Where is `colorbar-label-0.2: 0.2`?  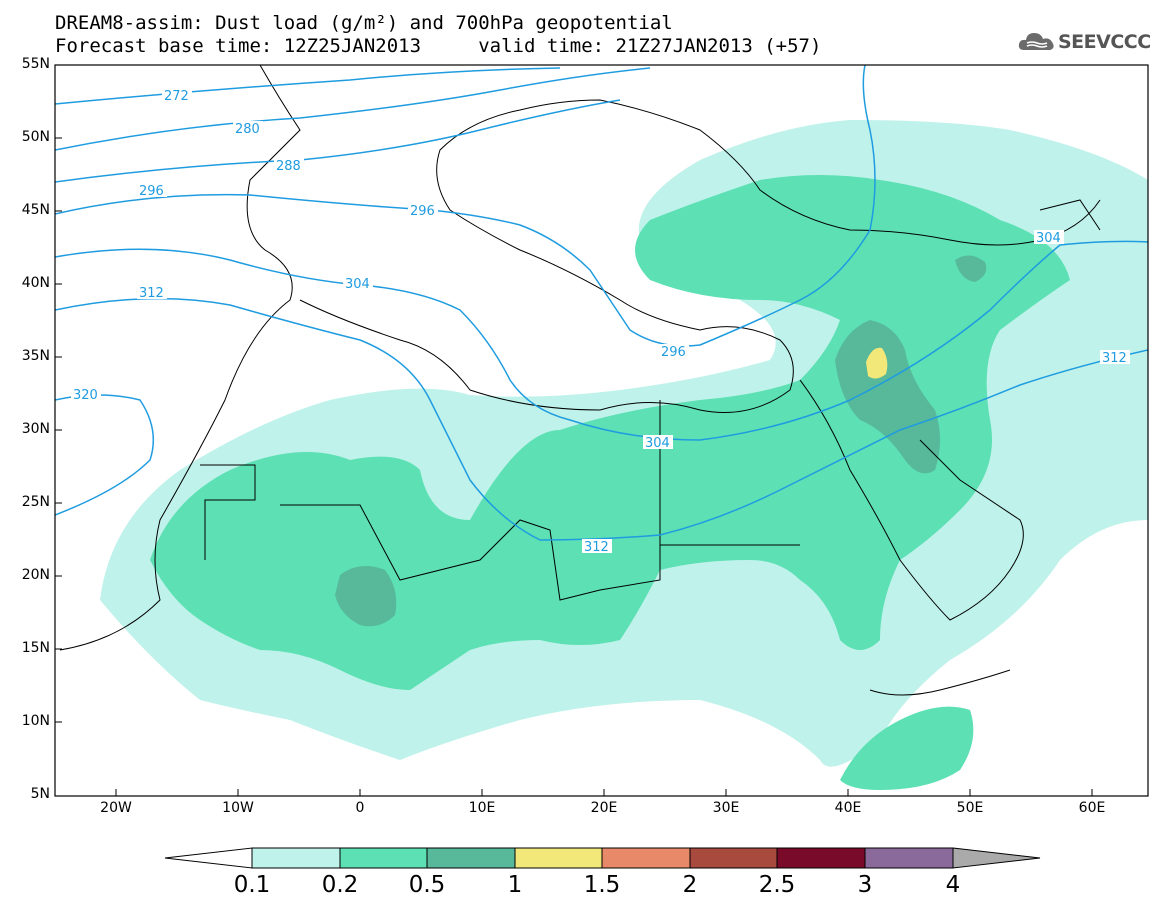
colorbar-label-0.2: 0.2 is located at coordinates (340, 885).